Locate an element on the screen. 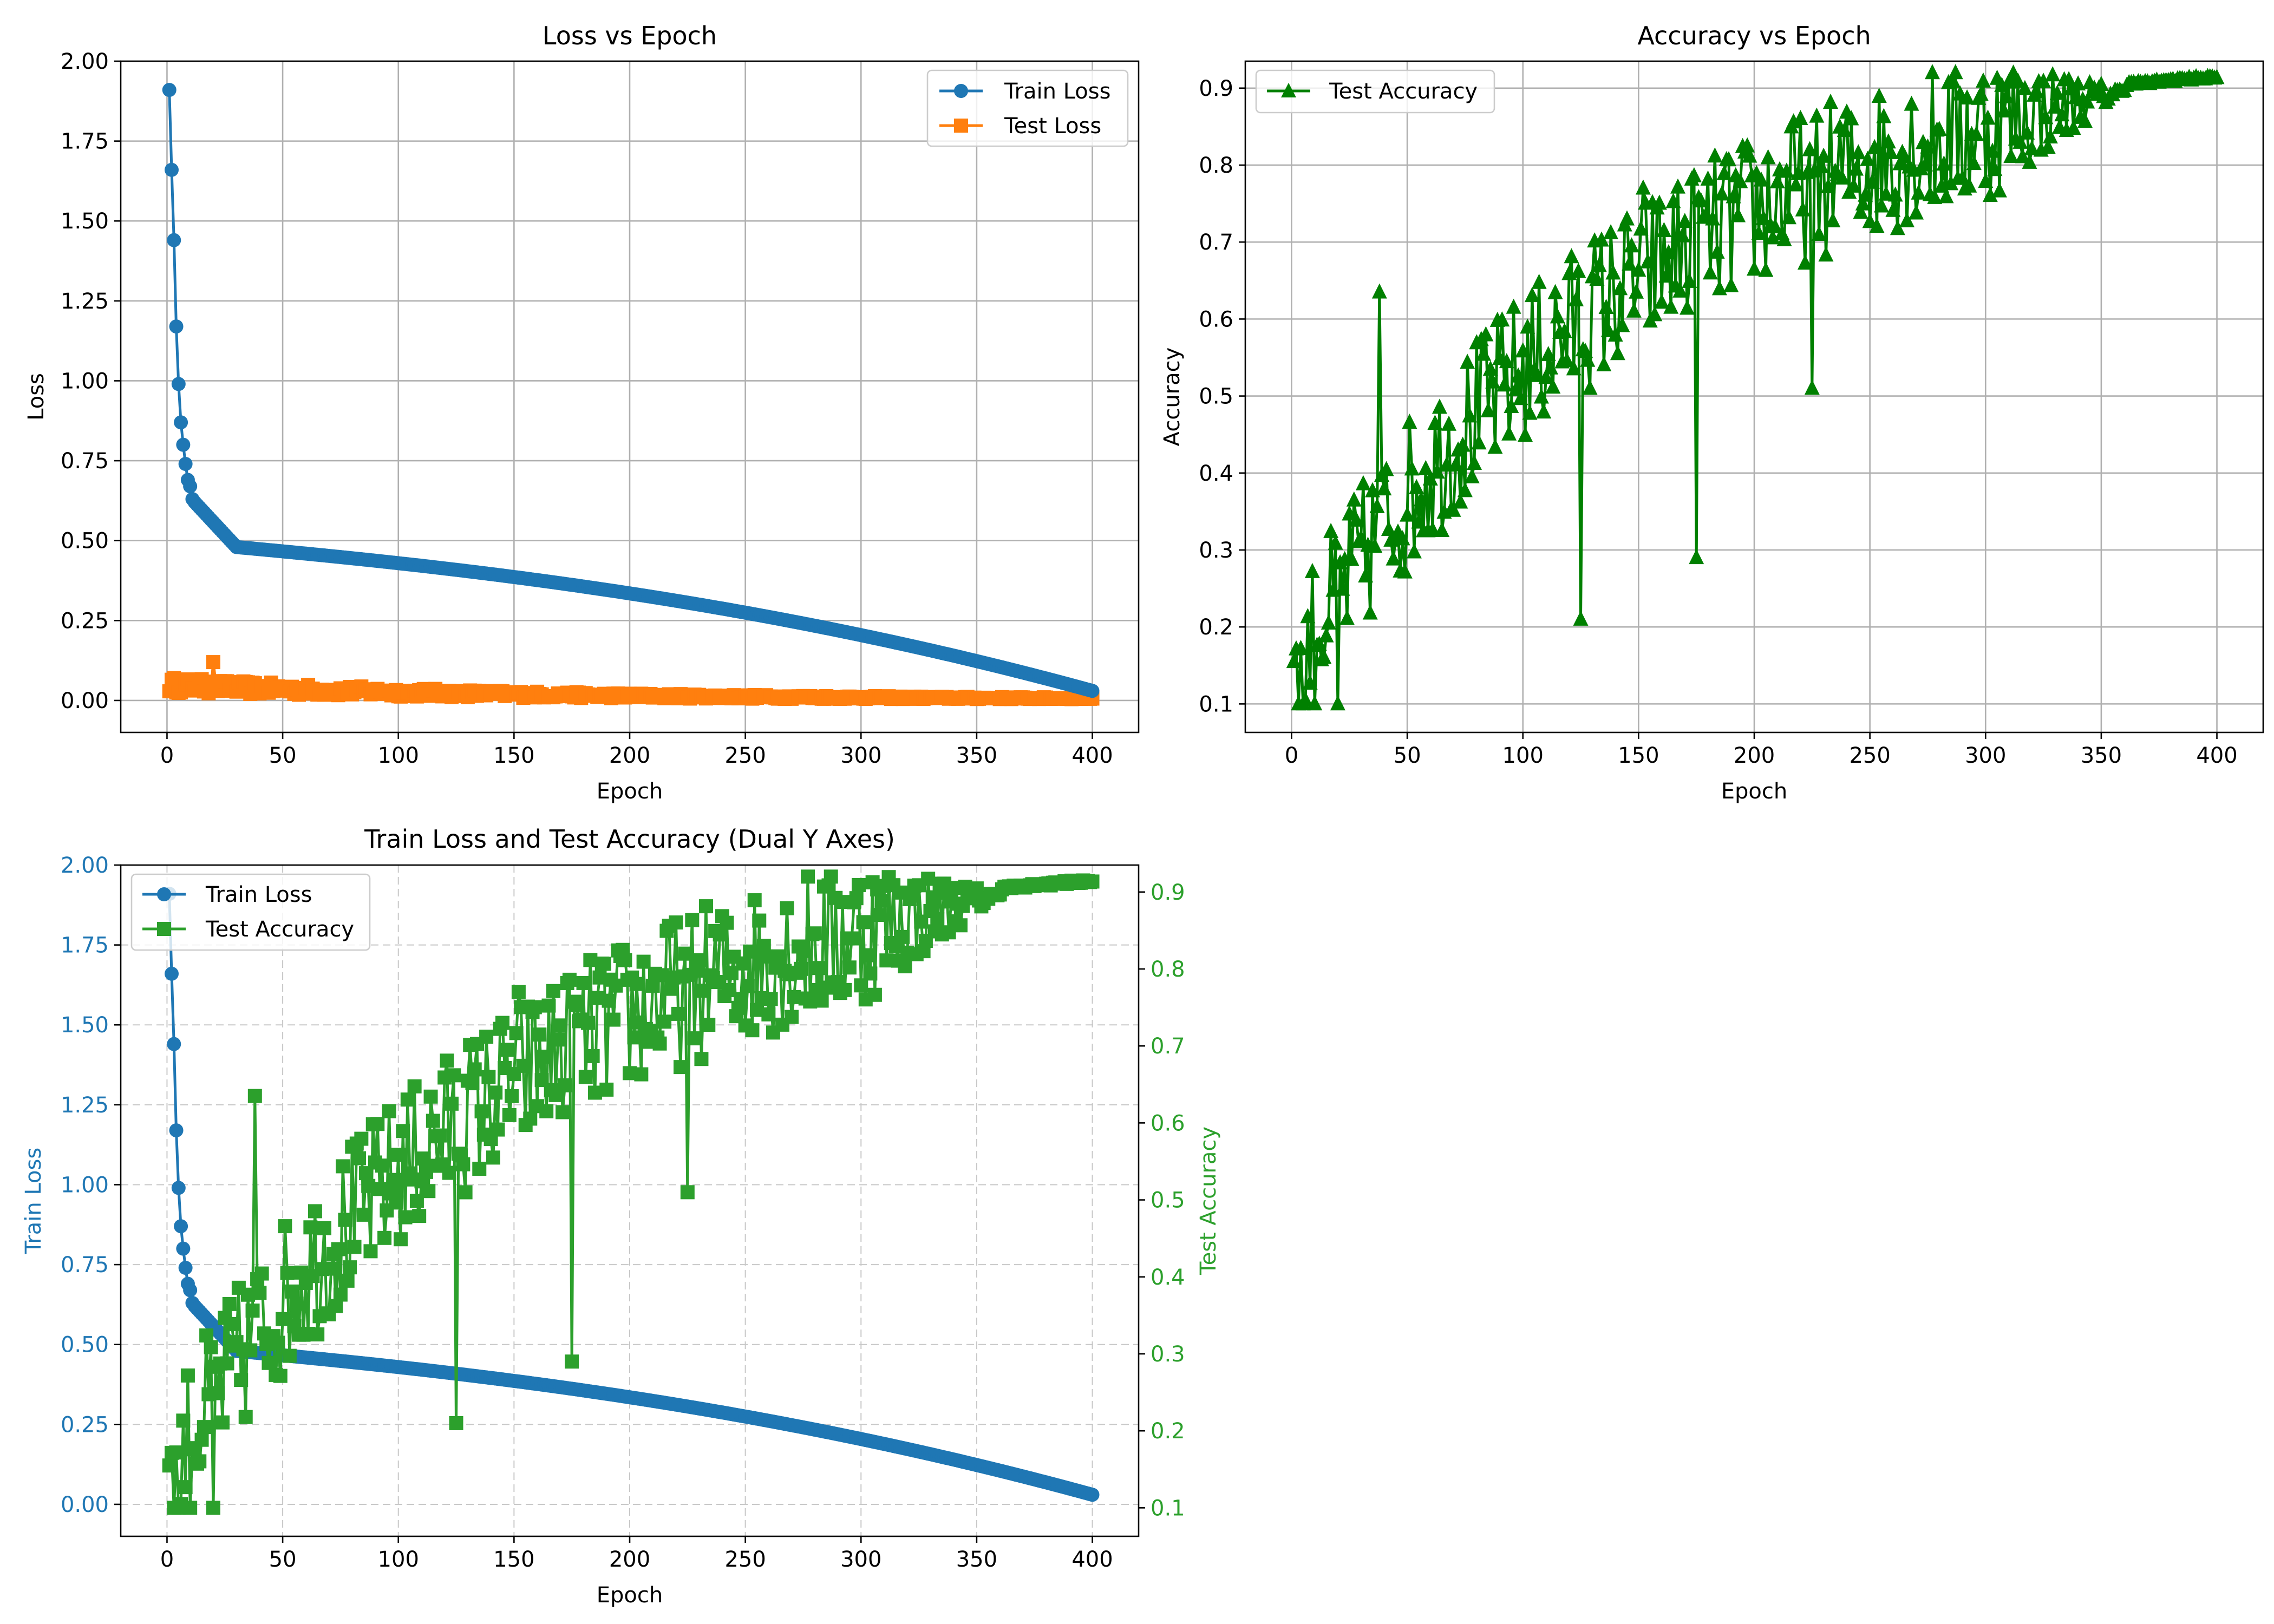  x-tick-label: 150 is located at coordinates (513, 1560).